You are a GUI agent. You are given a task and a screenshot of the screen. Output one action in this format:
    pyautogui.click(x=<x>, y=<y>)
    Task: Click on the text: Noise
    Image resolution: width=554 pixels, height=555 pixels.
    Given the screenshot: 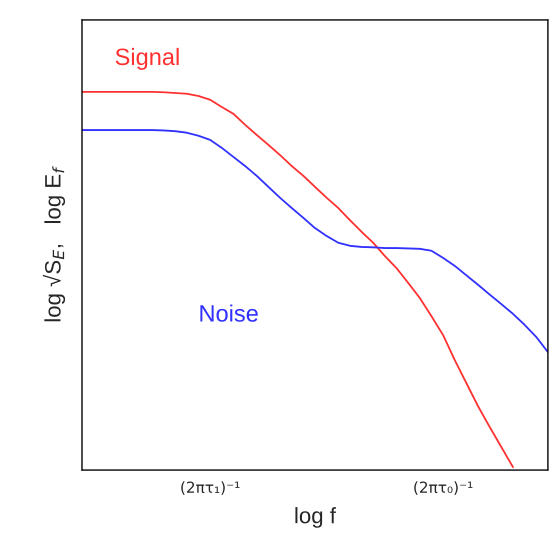 What is the action you would take?
    pyautogui.click(x=229, y=313)
    